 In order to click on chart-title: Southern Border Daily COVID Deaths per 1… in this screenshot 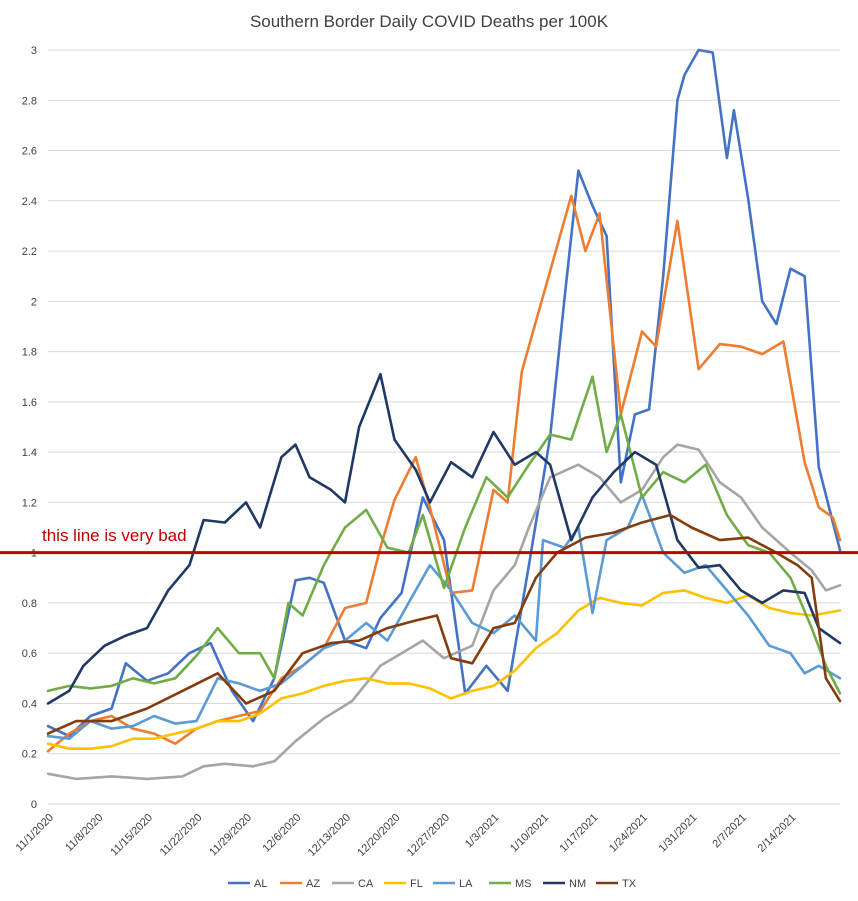, I will do `click(429, 21)`.